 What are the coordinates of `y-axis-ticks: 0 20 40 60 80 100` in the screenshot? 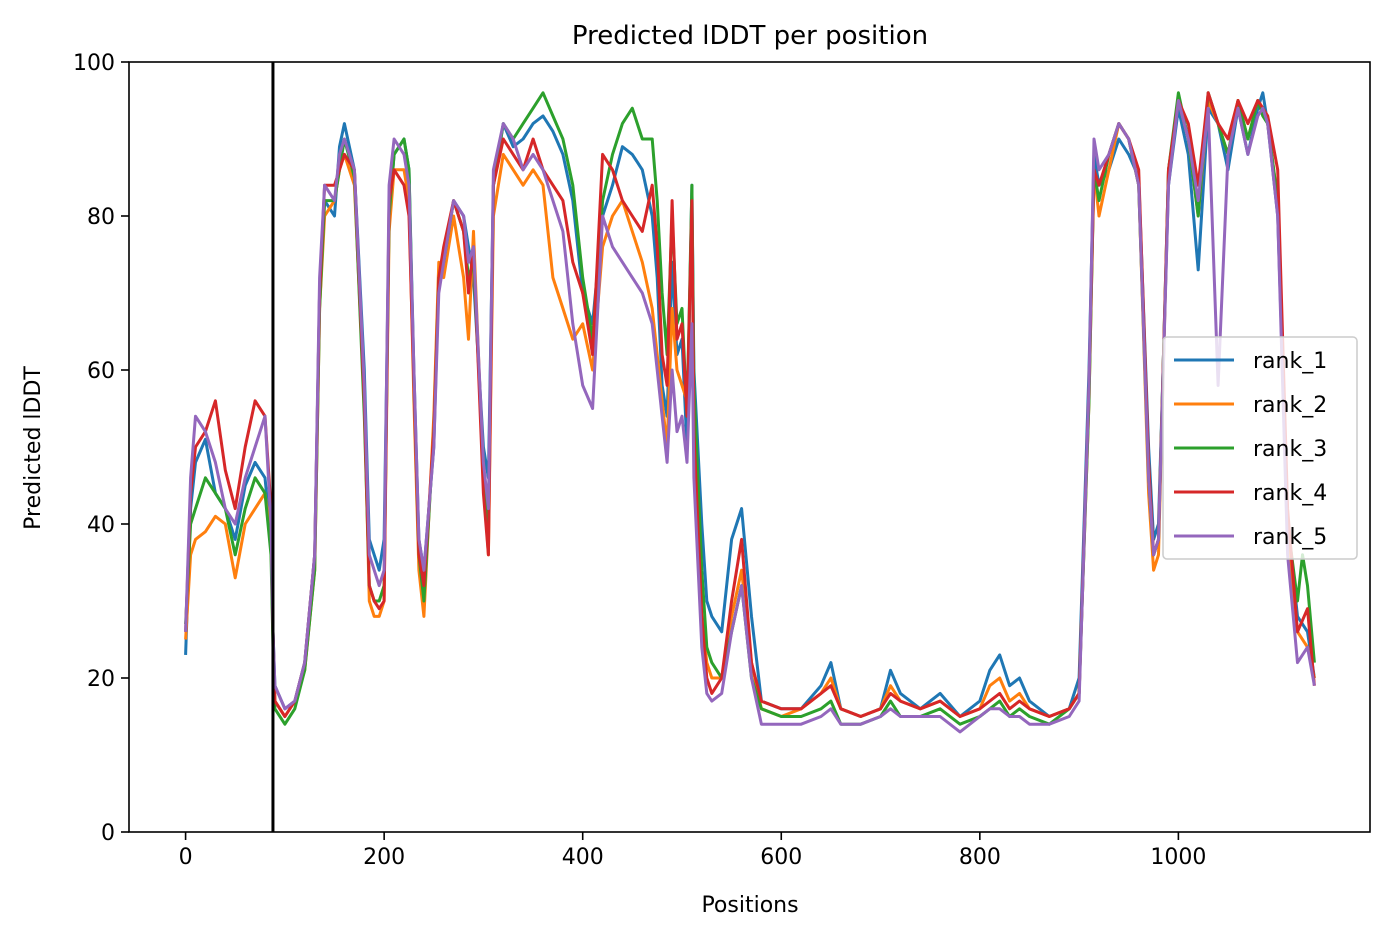 It's located at (101, 448).